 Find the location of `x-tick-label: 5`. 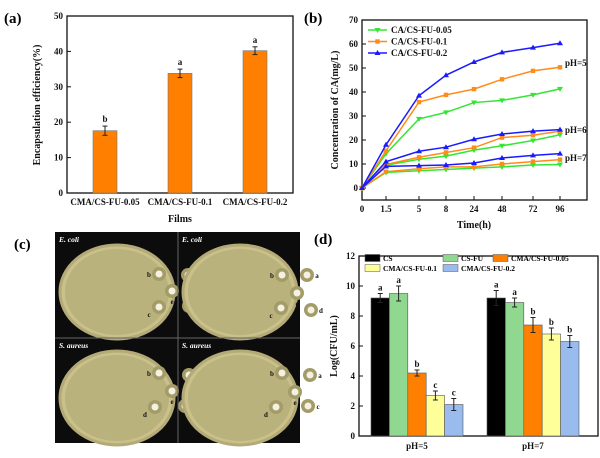

x-tick-label: 5 is located at coordinates (419, 209).